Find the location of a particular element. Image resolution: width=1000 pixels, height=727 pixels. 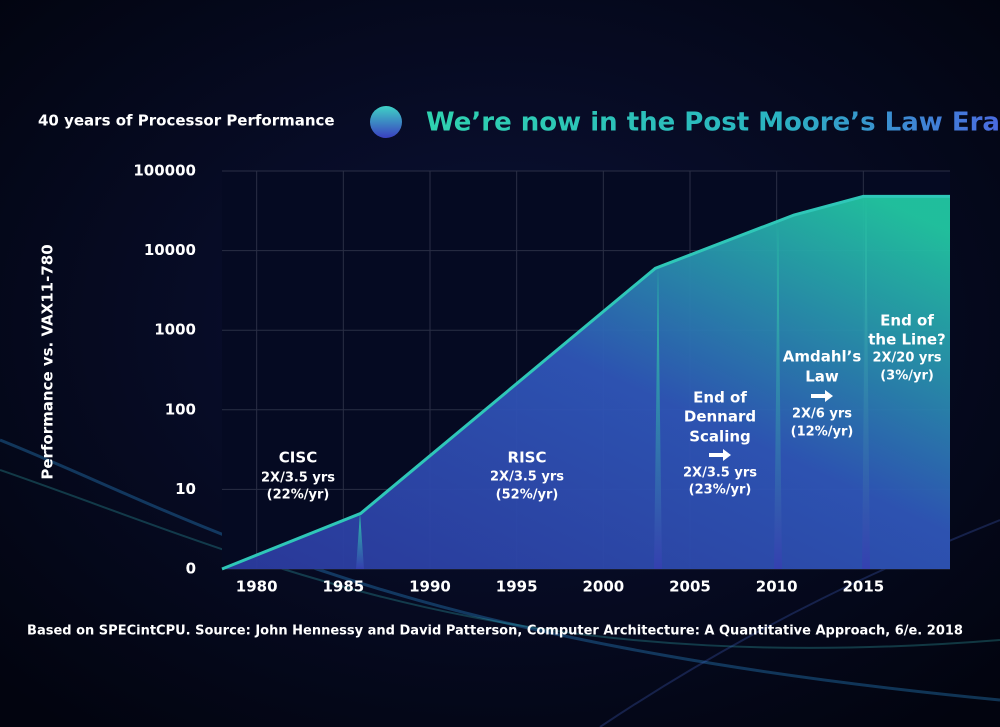

x-tick-label: 1990 is located at coordinates (430, 587).